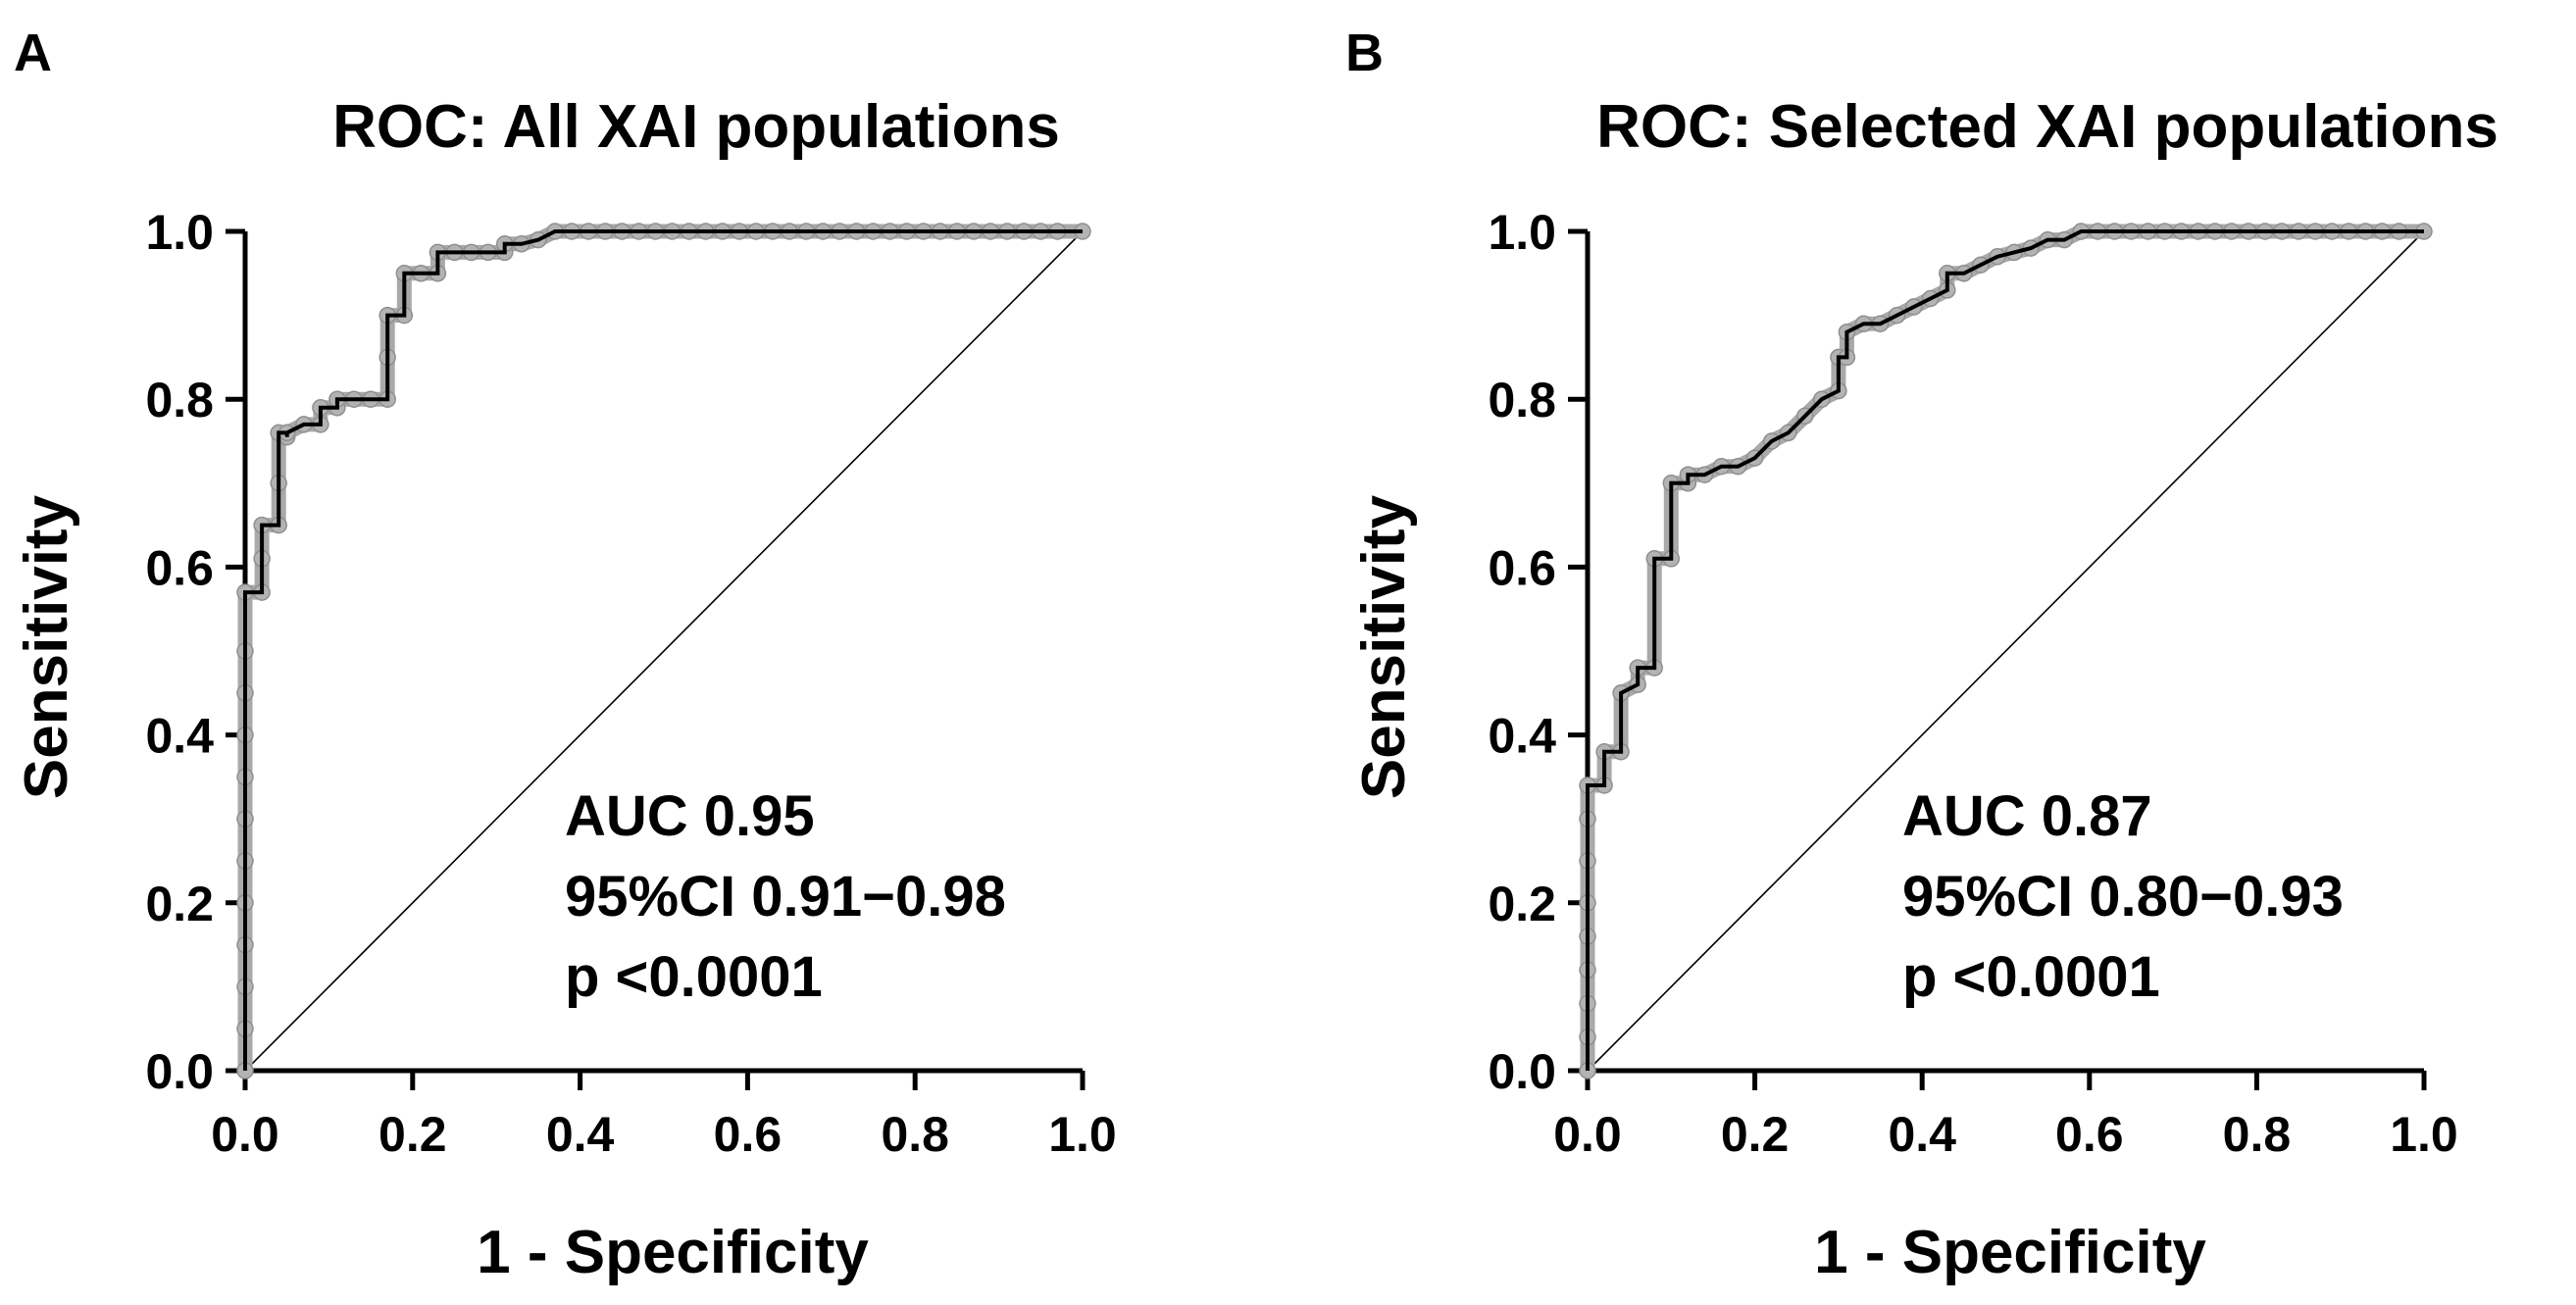  Describe the element at coordinates (46, 646) in the screenshot. I see `panel-a-y-axis-label: Sensitivity` at that location.